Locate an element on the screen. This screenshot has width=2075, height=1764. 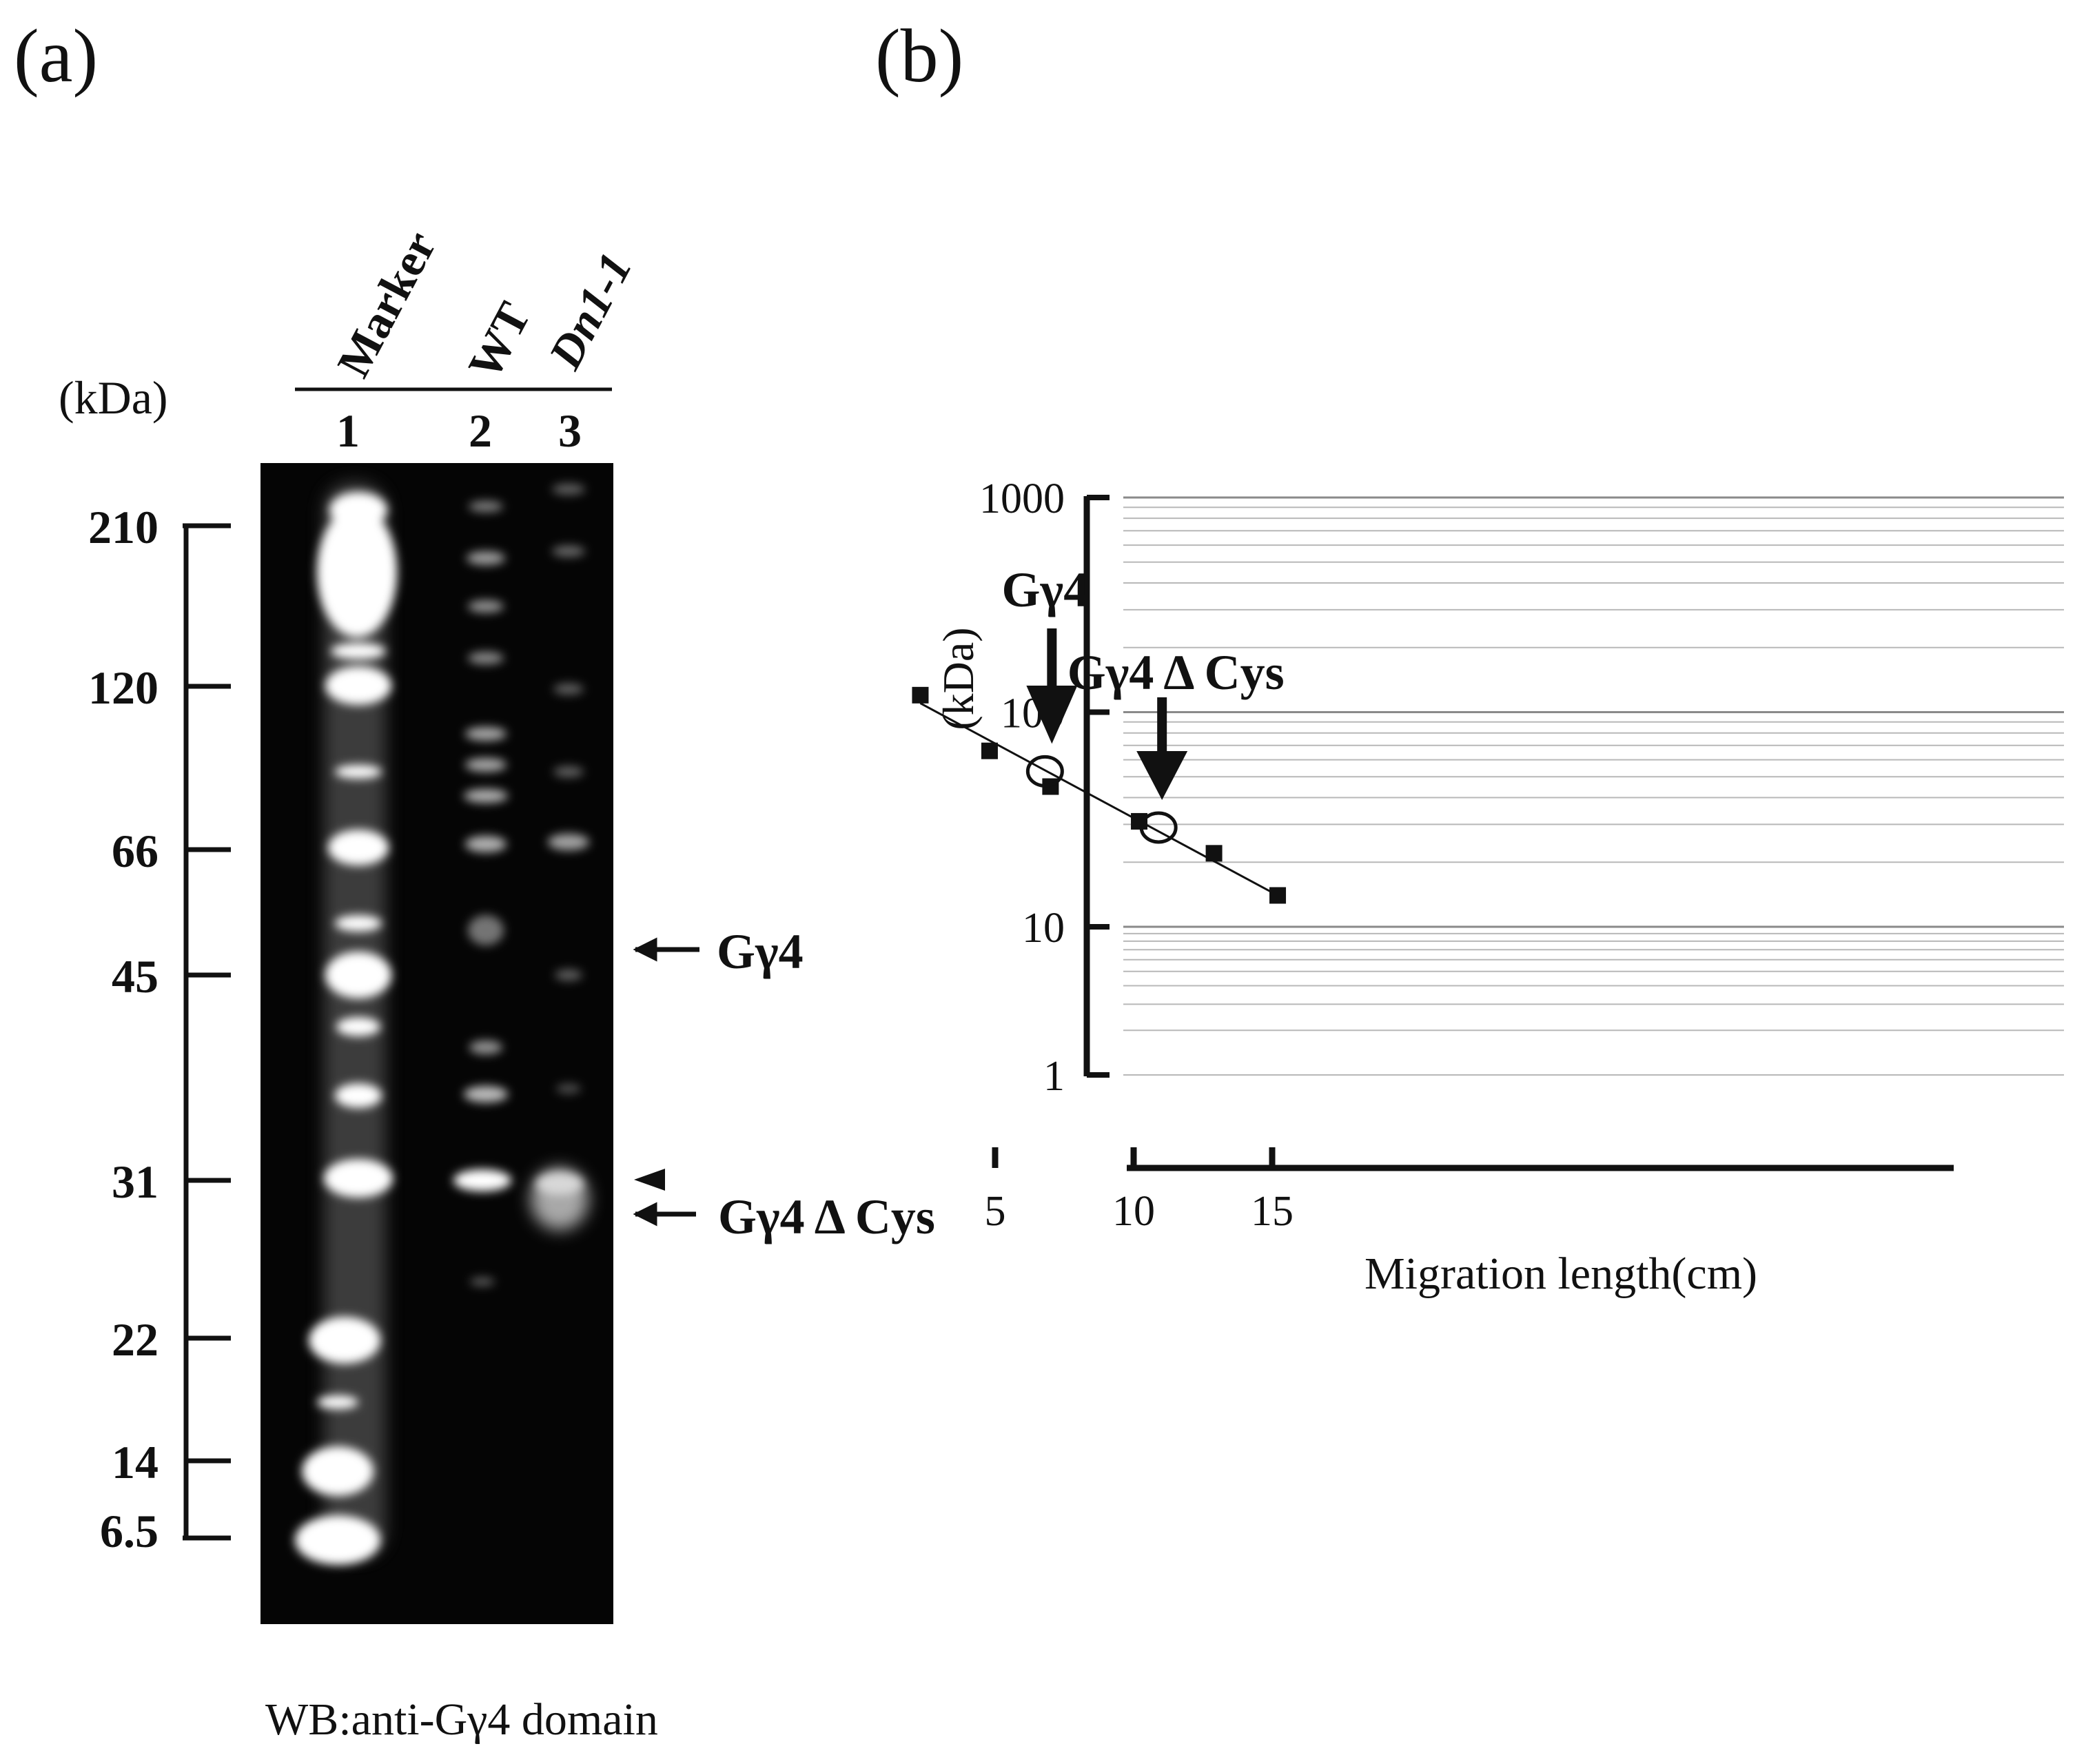
y-tick-label: 10 is located at coordinates (1043, 928).